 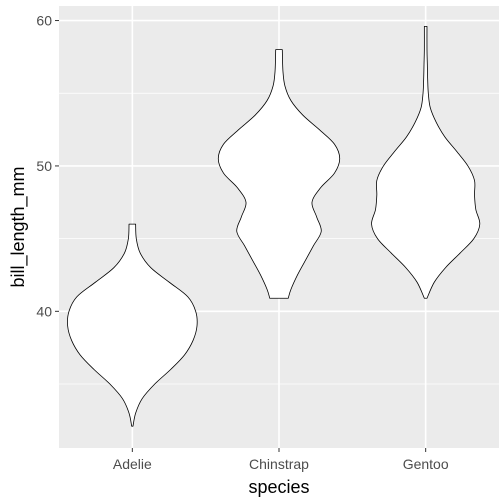 What do you see at coordinates (44, 311) in the screenshot?
I see `y-tick-label: 40` at bounding box center [44, 311].